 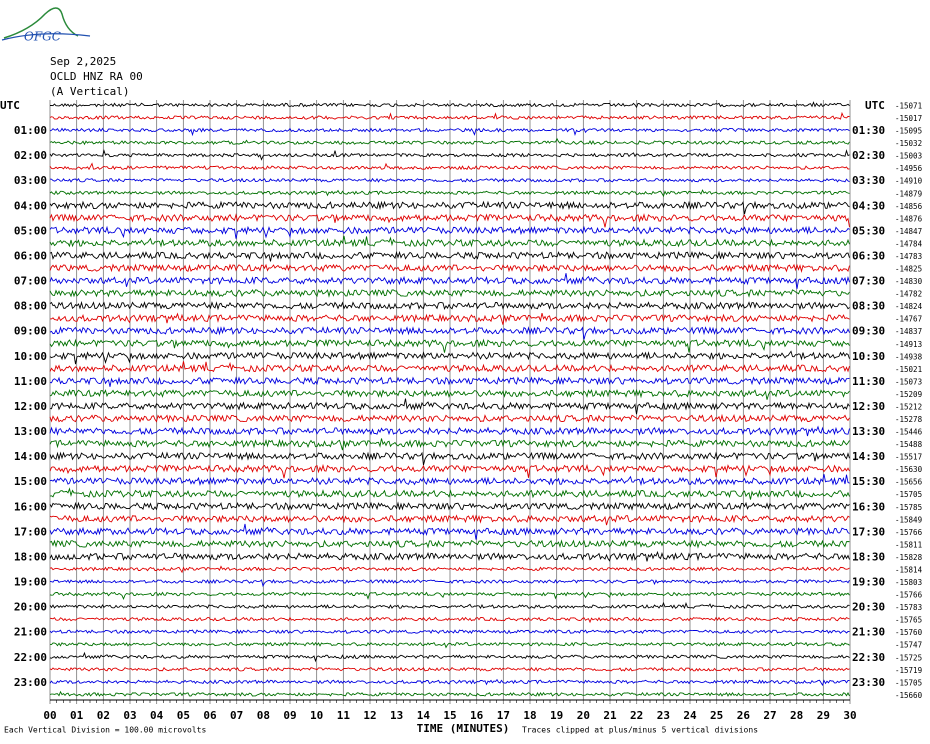 I want to click on x-tick-label: 03, so click(x=129, y=715).